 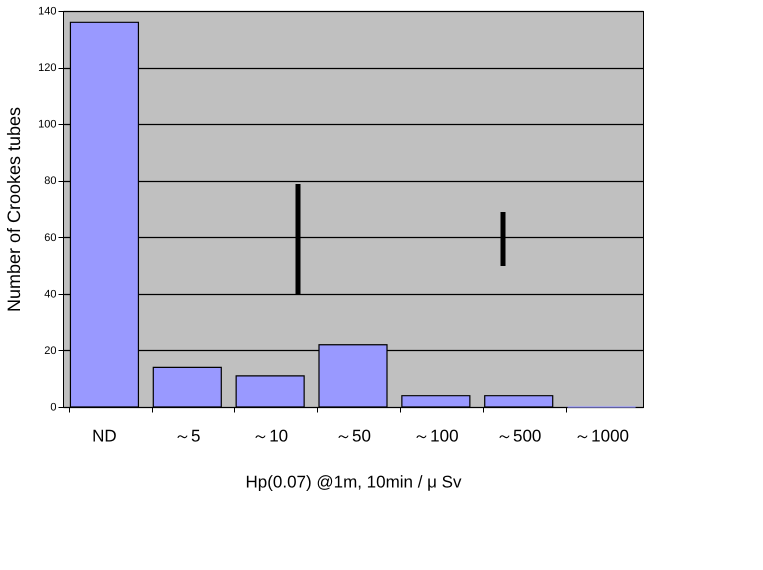 I want to click on y-tick-label: 100, so click(x=47, y=124).